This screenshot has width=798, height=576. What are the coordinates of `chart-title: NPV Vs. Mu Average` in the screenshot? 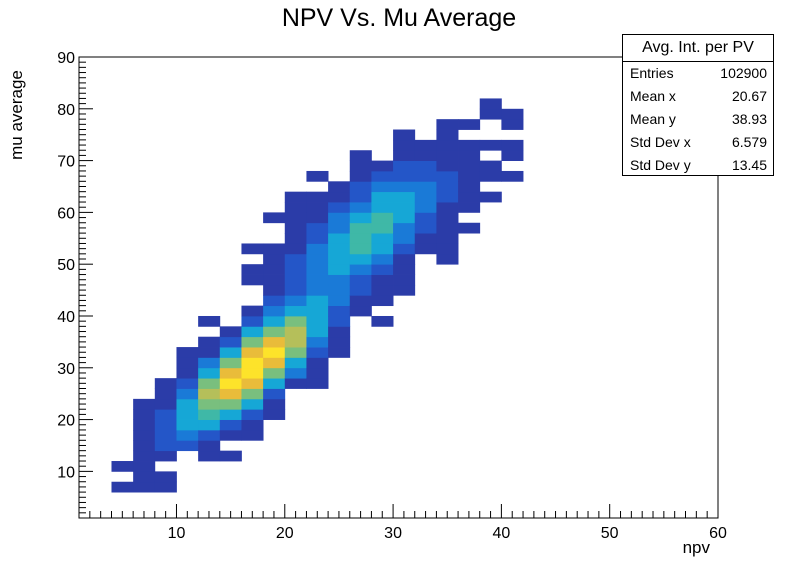 It's located at (399, 18).